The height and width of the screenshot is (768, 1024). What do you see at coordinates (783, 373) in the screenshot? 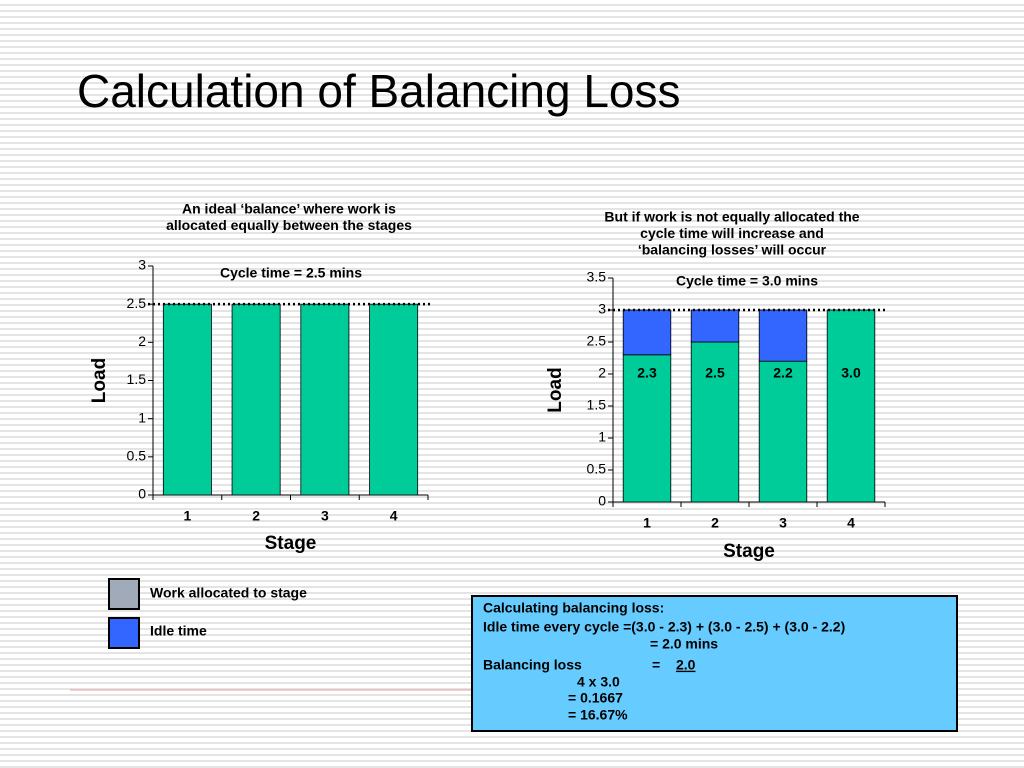
I see `value-label: 2.2` at bounding box center [783, 373].